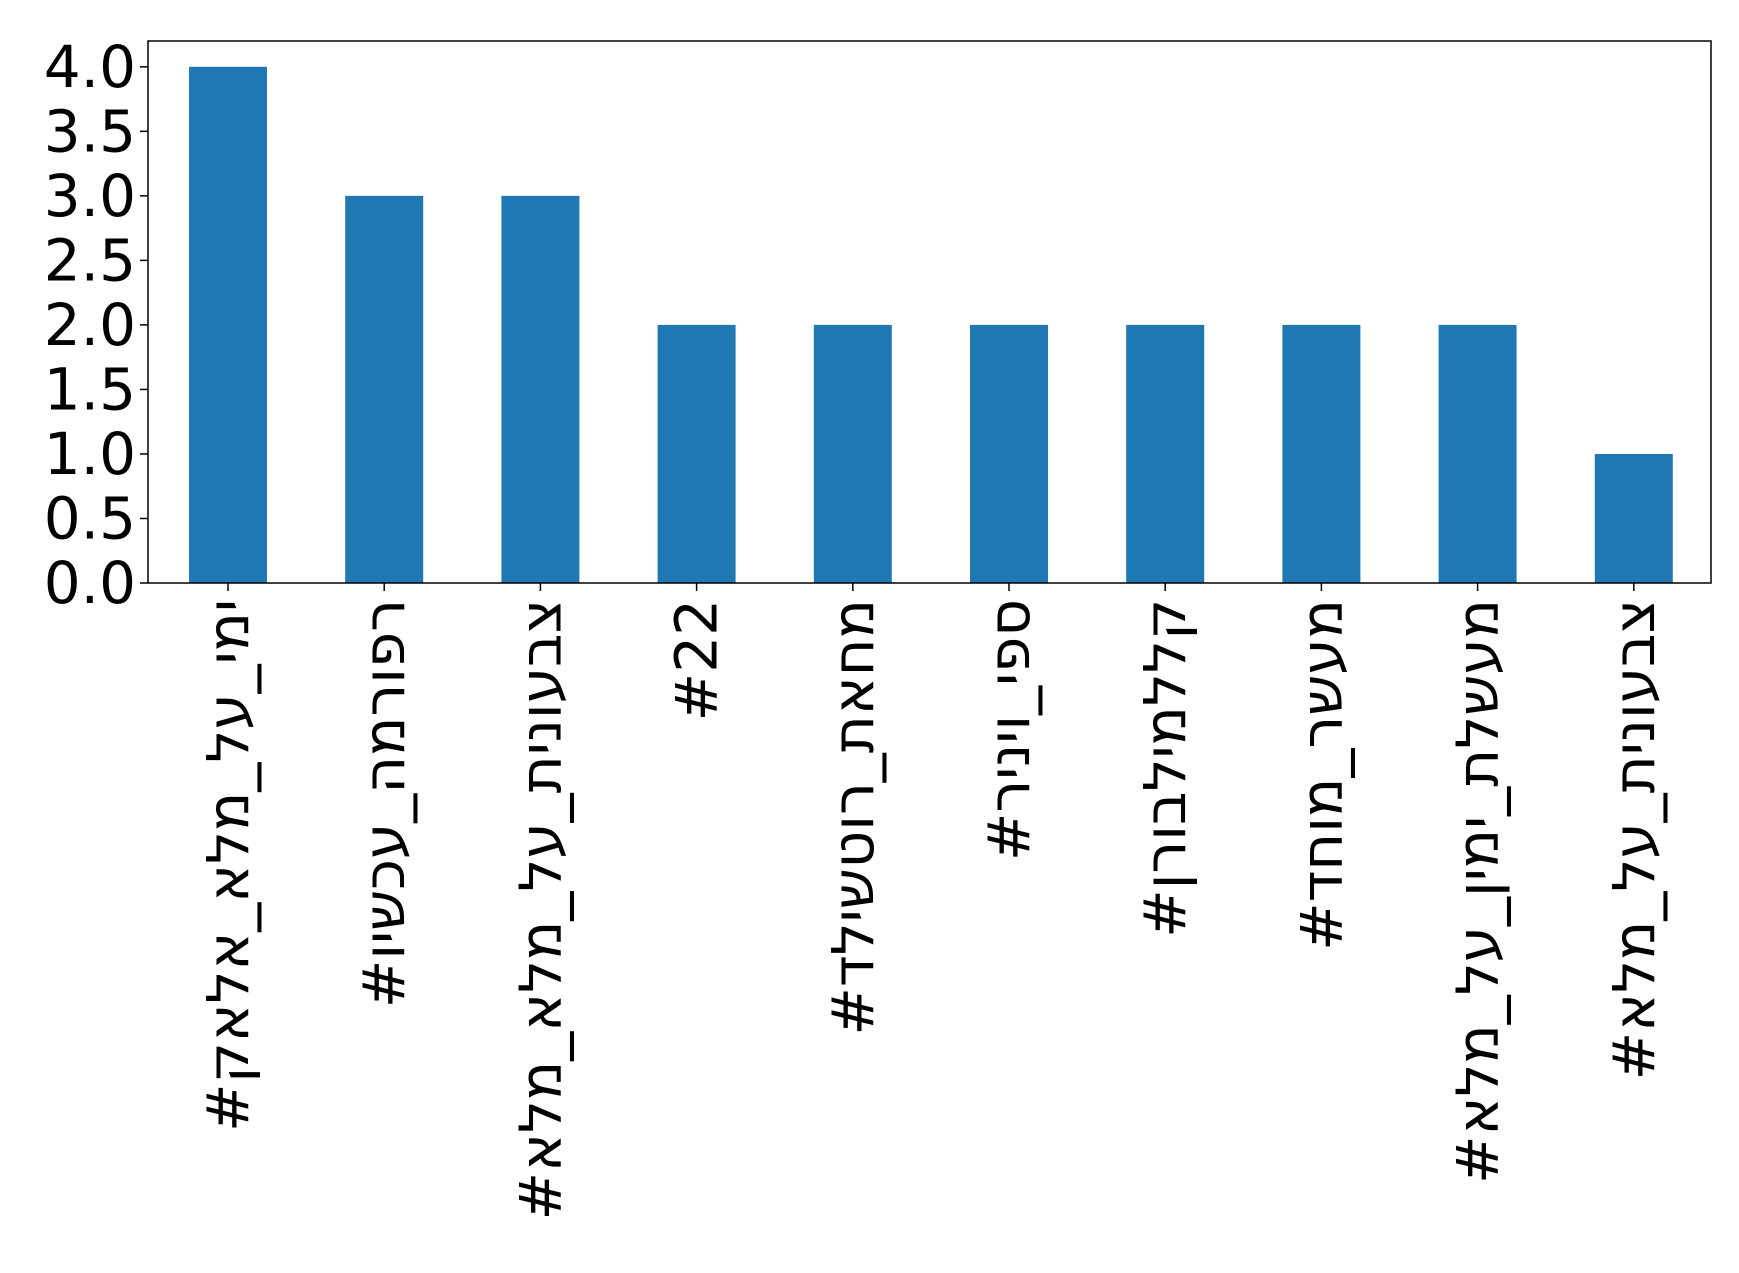 The image size is (1739, 1273). I want to click on x-tick-label: #מעשלת_ימין_על_מלא, so click(1478, 891).